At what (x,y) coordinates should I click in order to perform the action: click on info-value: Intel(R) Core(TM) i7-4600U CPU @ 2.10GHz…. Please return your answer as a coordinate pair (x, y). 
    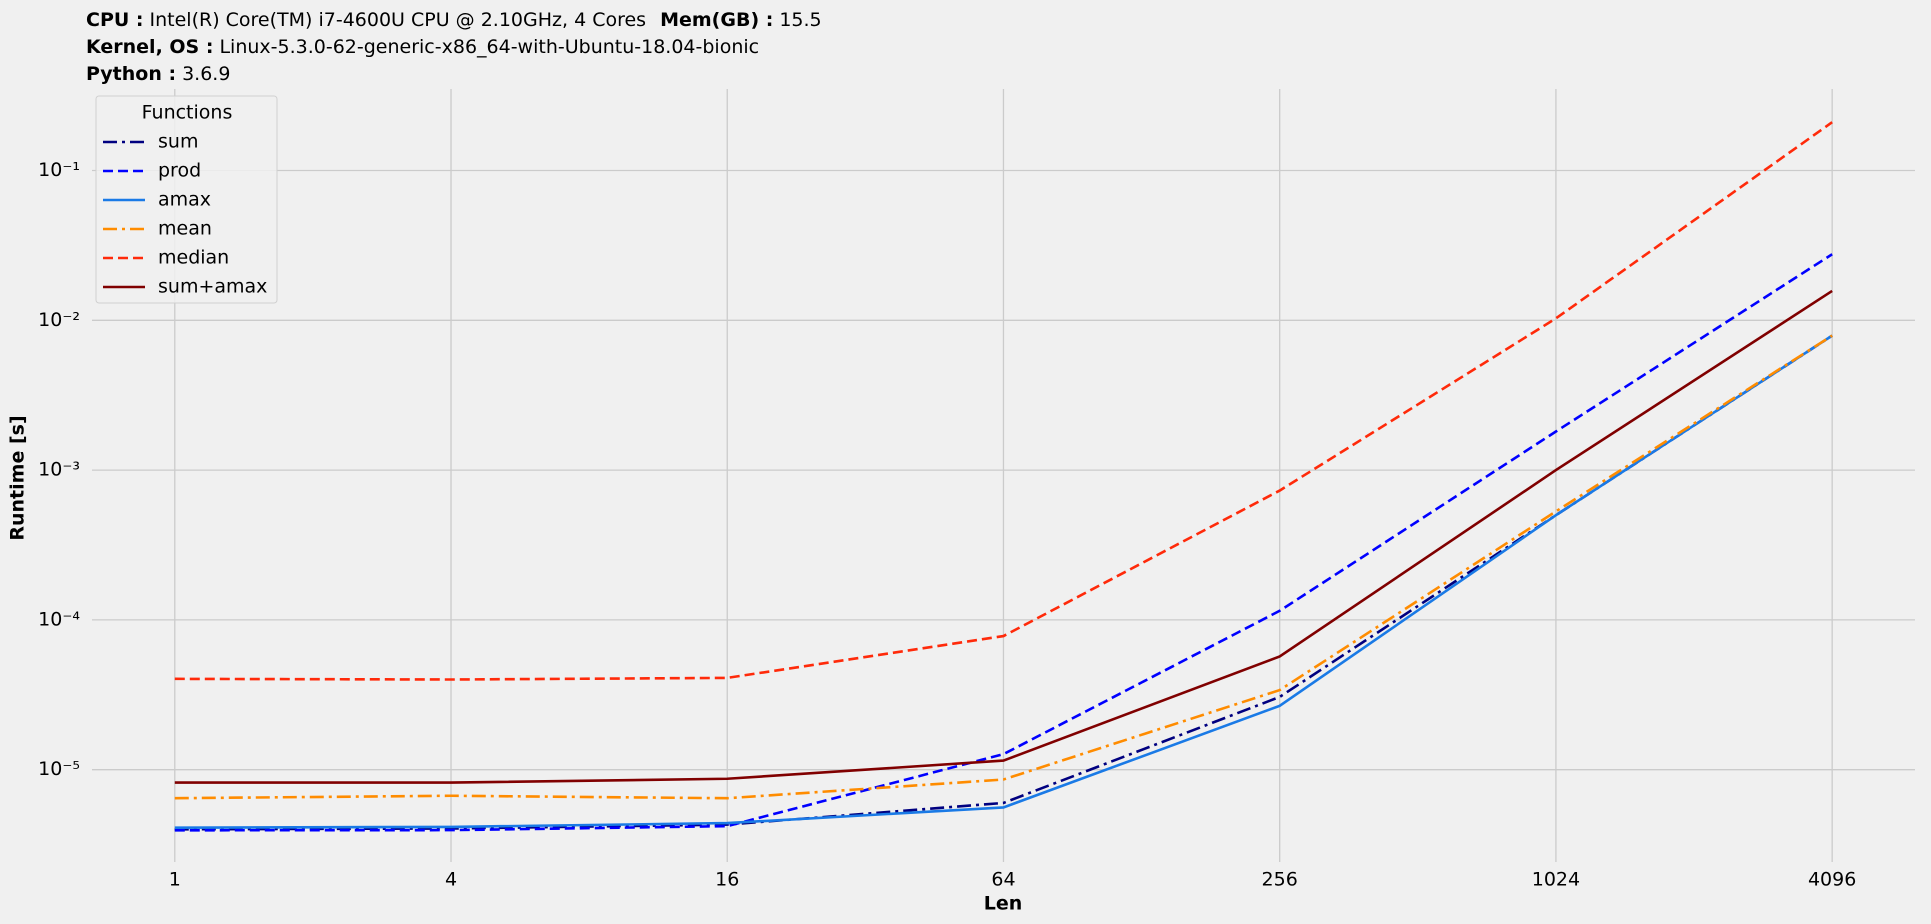
    Looking at the image, I should click on (398, 20).